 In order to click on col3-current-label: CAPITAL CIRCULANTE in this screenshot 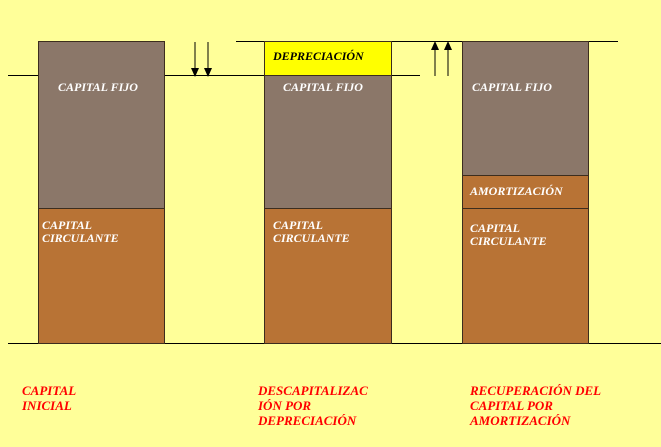, I will do `click(508, 234)`.